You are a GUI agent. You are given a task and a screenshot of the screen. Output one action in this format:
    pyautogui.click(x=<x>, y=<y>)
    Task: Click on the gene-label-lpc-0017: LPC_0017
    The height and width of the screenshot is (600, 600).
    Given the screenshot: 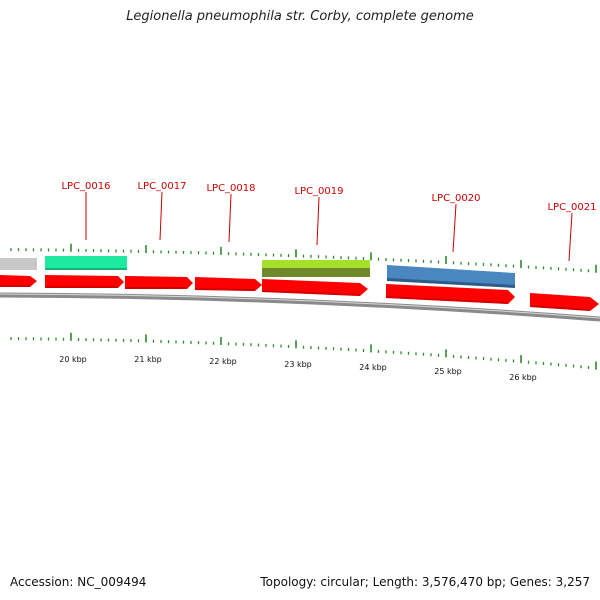 What is the action you would take?
    pyautogui.click(x=161, y=186)
    